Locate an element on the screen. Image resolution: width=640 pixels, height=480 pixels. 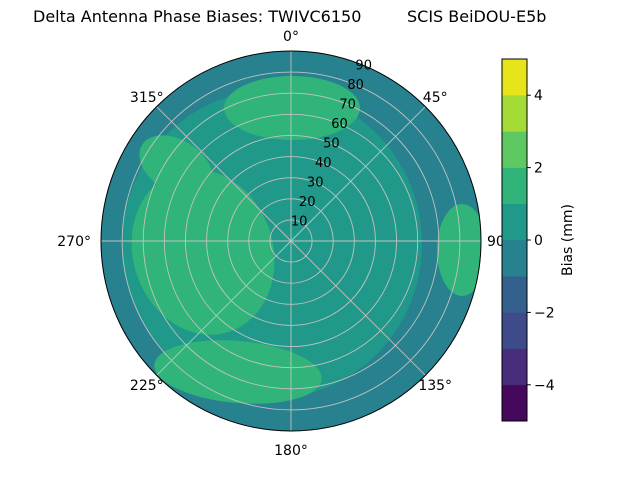
azimuth-tick-label: 90 is located at coordinates (496, 242).